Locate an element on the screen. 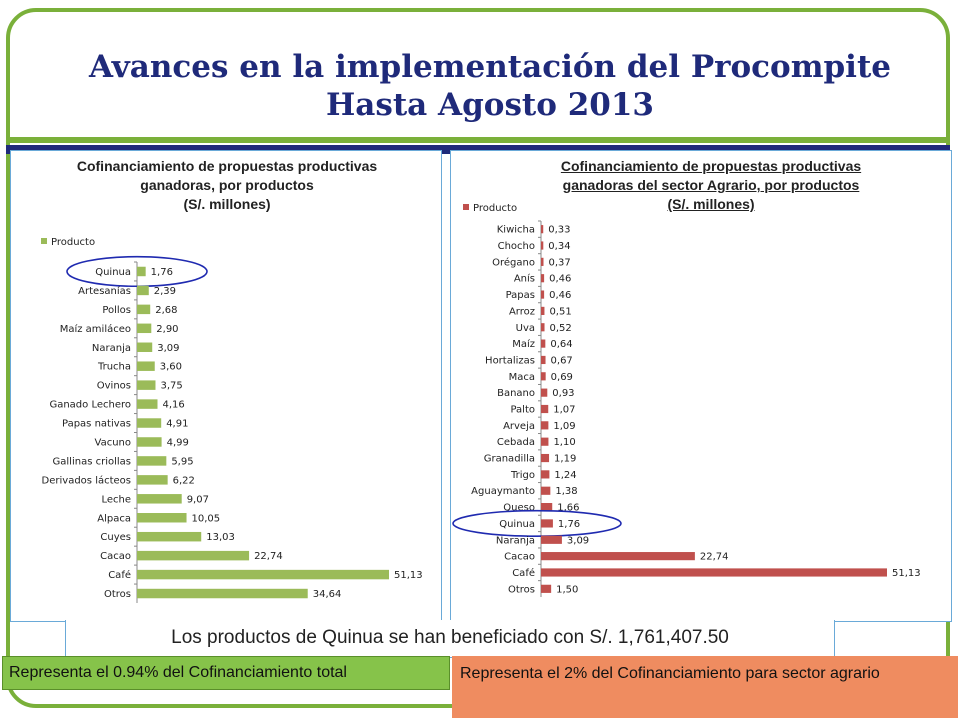 The height and width of the screenshot is (720, 960). value-label: 0,93 is located at coordinates (563, 393).